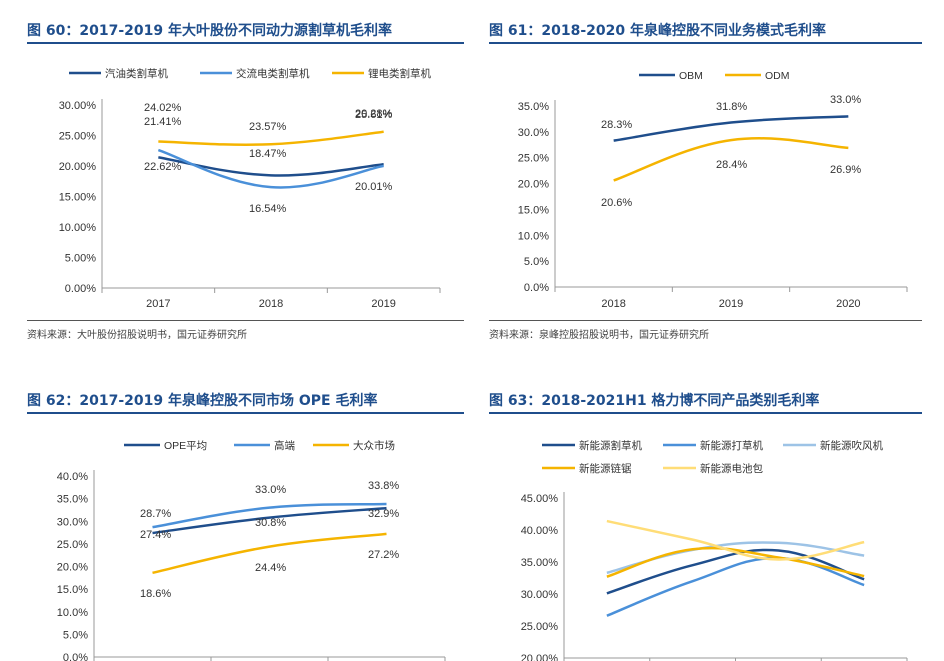 The height and width of the screenshot is (661, 944). Describe the element at coordinates (616, 203) in the screenshot. I see `data-label: 20.6%` at that location.